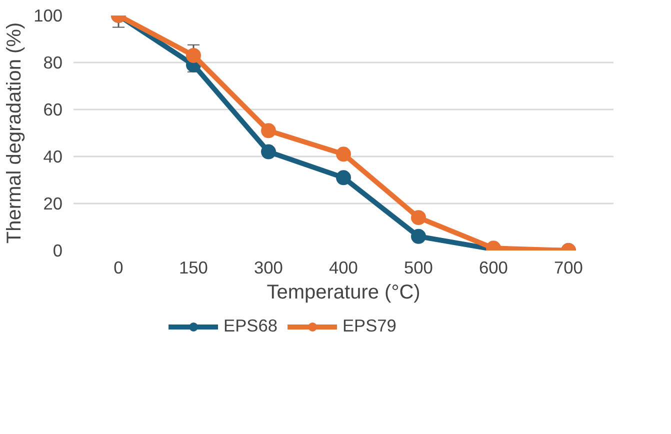  I want to click on x-tick-label: 600, so click(493, 268).